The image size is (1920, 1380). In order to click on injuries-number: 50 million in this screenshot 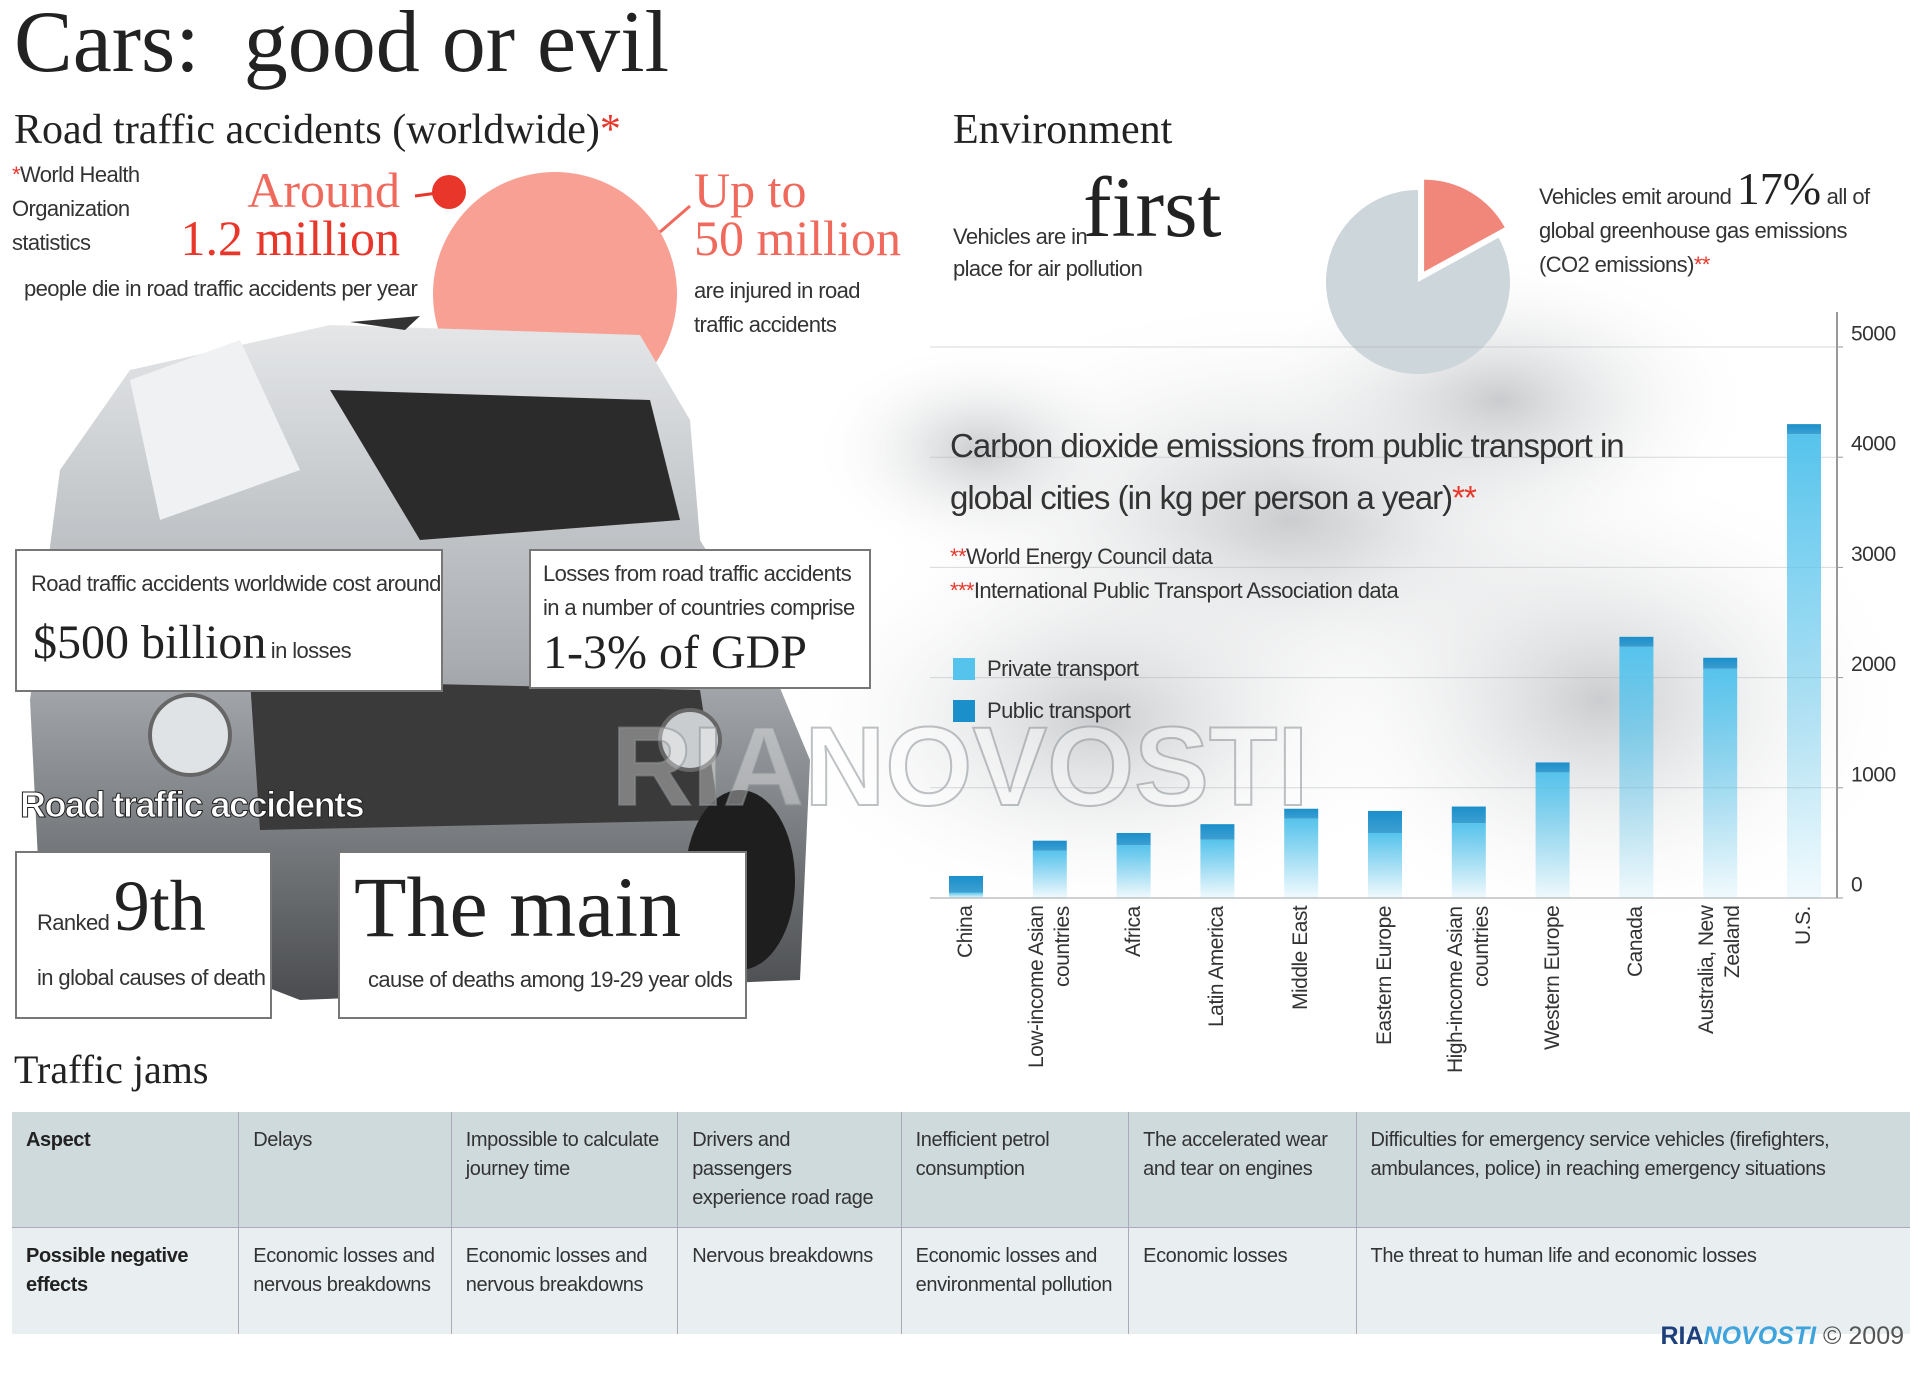, I will do `click(797, 238)`.